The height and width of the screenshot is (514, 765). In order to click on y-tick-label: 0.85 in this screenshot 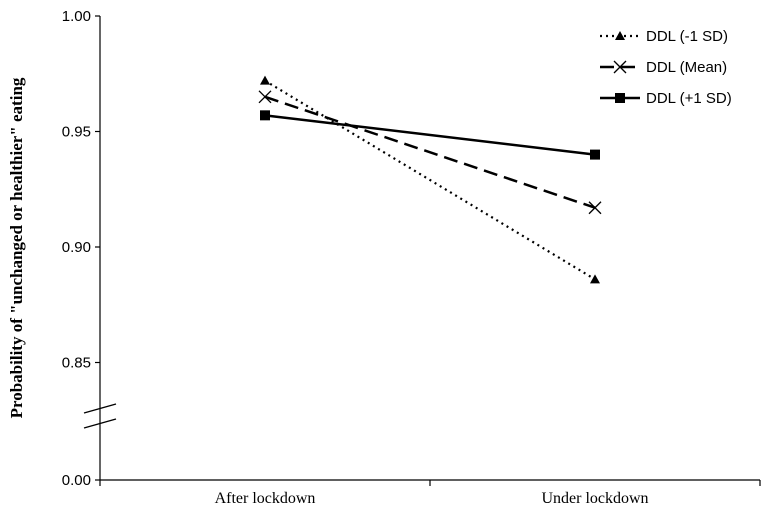, I will do `click(76, 363)`.